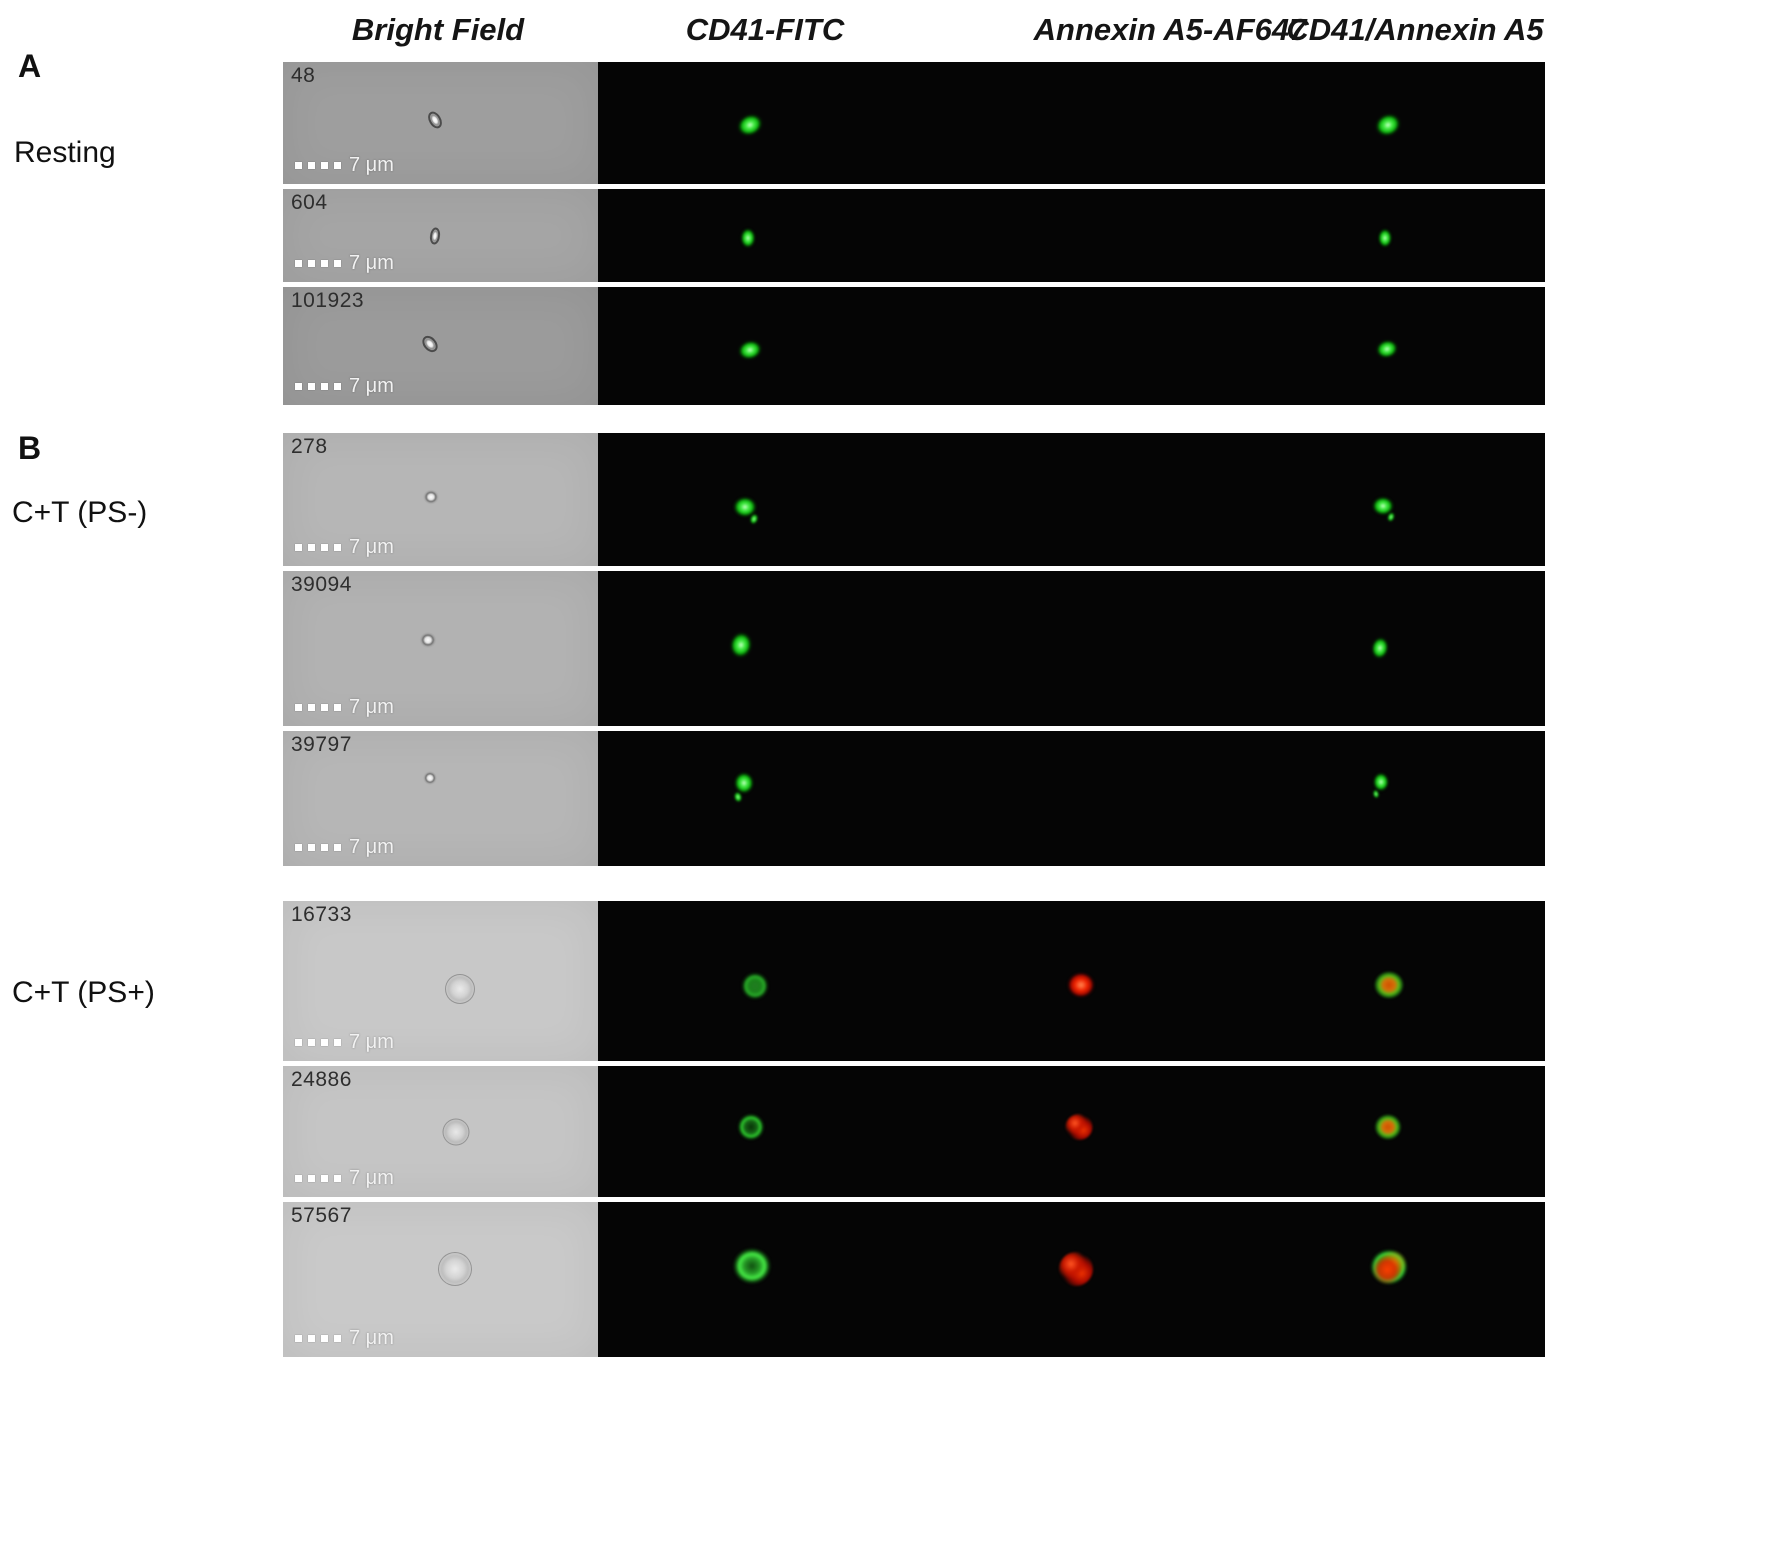 The image size is (1772, 1541). I want to click on event-row-24886: 24886 7 μm, so click(914, 1131).